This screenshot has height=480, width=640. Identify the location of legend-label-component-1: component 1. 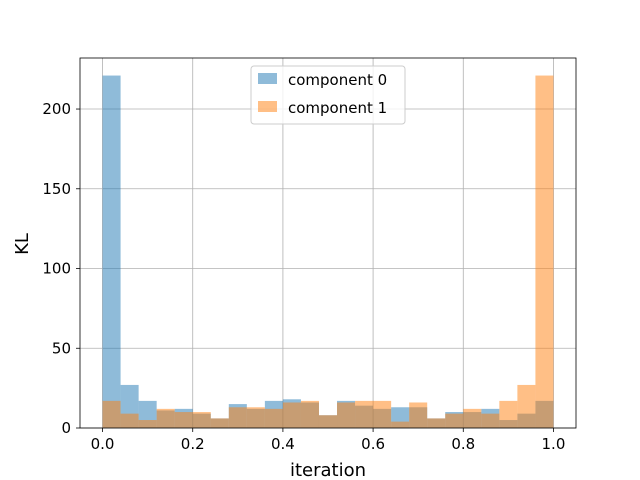
(337, 108).